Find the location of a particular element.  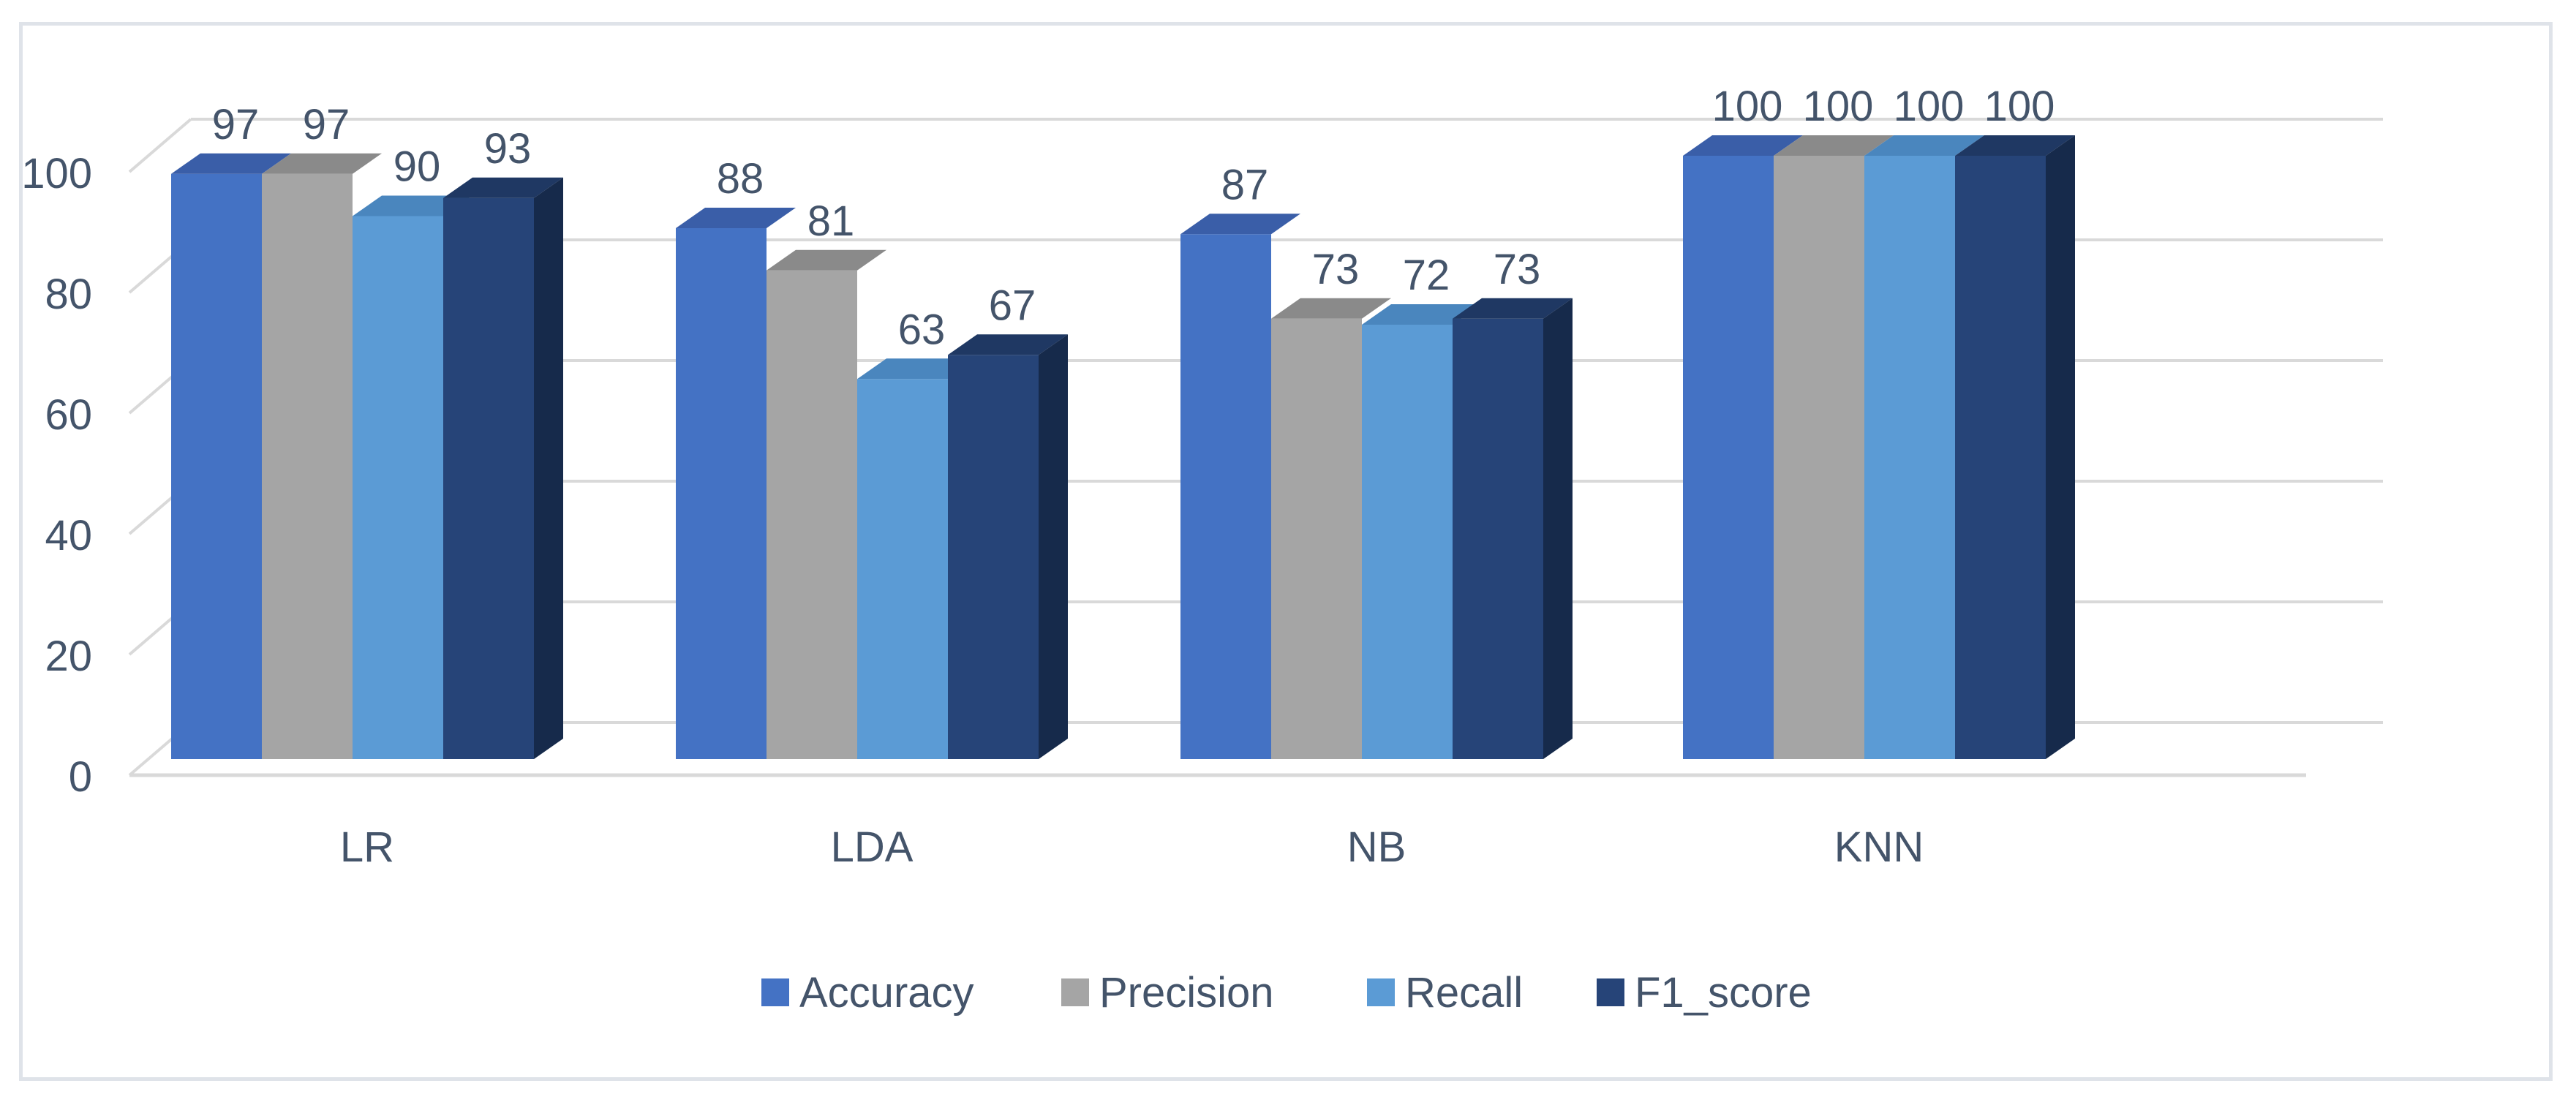

data-label: 93 is located at coordinates (508, 149).